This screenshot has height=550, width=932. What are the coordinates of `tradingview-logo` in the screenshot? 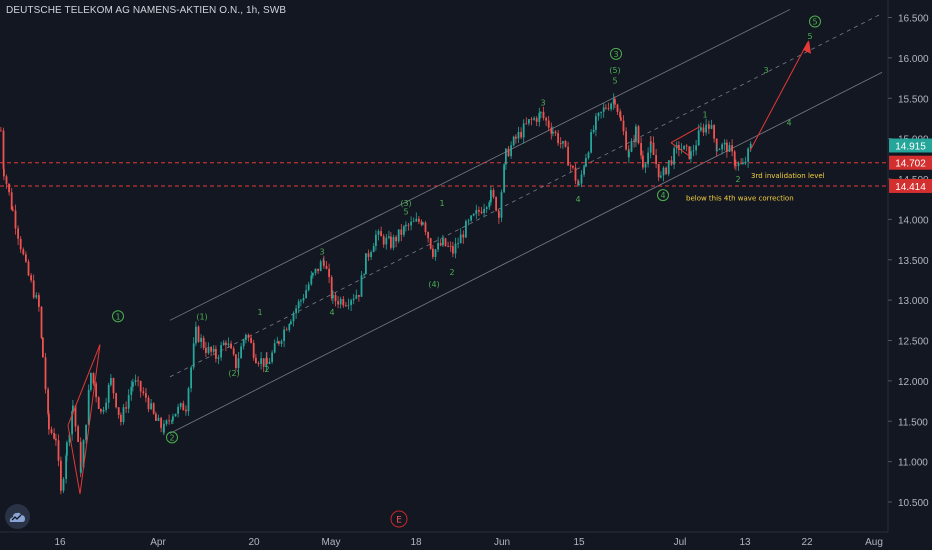 It's located at (17, 516).